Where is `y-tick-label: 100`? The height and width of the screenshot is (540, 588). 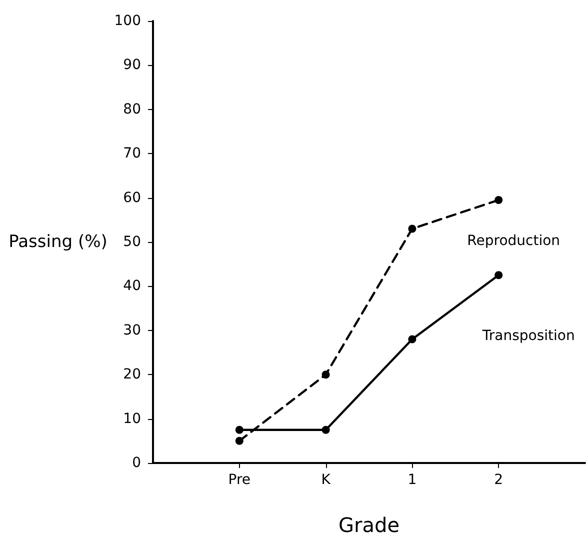 y-tick-label: 100 is located at coordinates (127, 21).